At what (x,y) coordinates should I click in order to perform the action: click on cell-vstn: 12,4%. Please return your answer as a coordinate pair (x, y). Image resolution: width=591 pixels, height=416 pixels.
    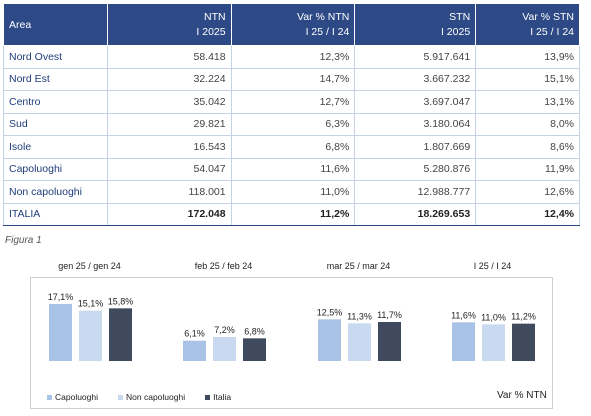
    Looking at the image, I should click on (527, 214).